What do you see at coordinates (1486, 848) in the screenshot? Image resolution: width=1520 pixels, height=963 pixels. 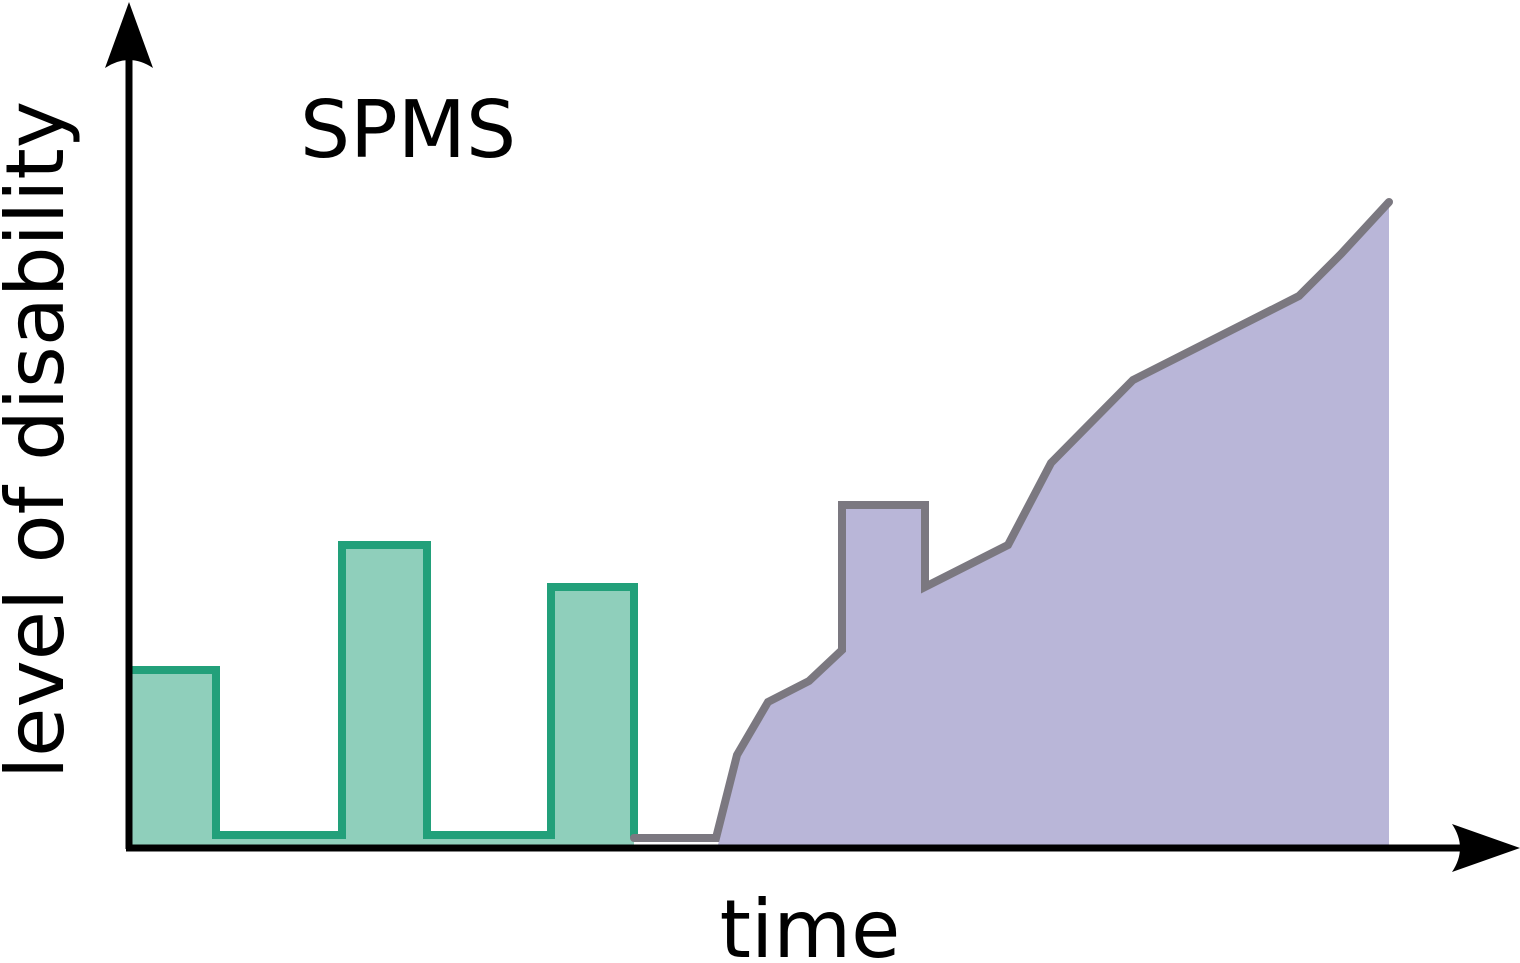 I see `x-axis-arrowhead` at bounding box center [1486, 848].